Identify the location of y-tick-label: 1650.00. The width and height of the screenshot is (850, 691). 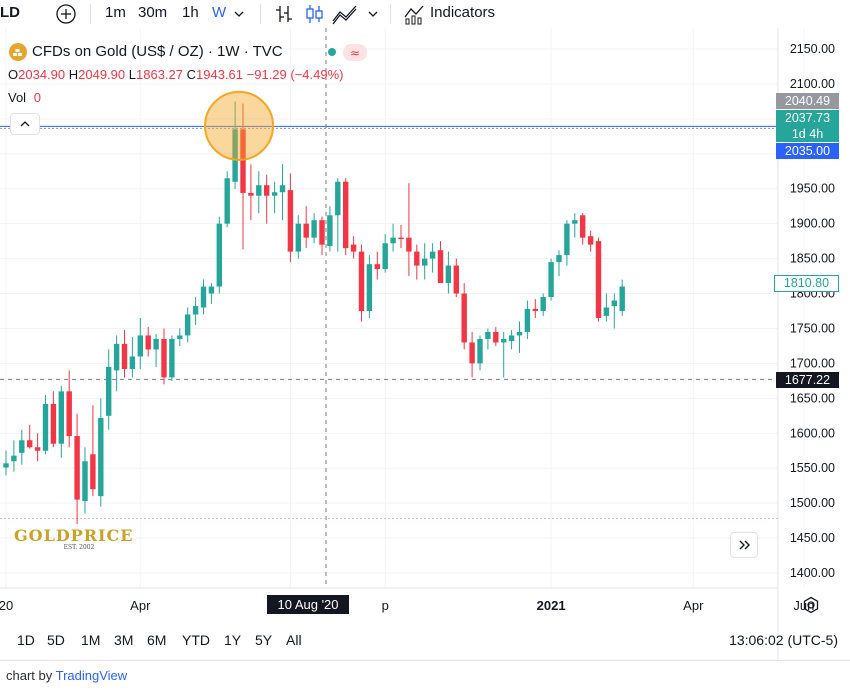
(812, 398).